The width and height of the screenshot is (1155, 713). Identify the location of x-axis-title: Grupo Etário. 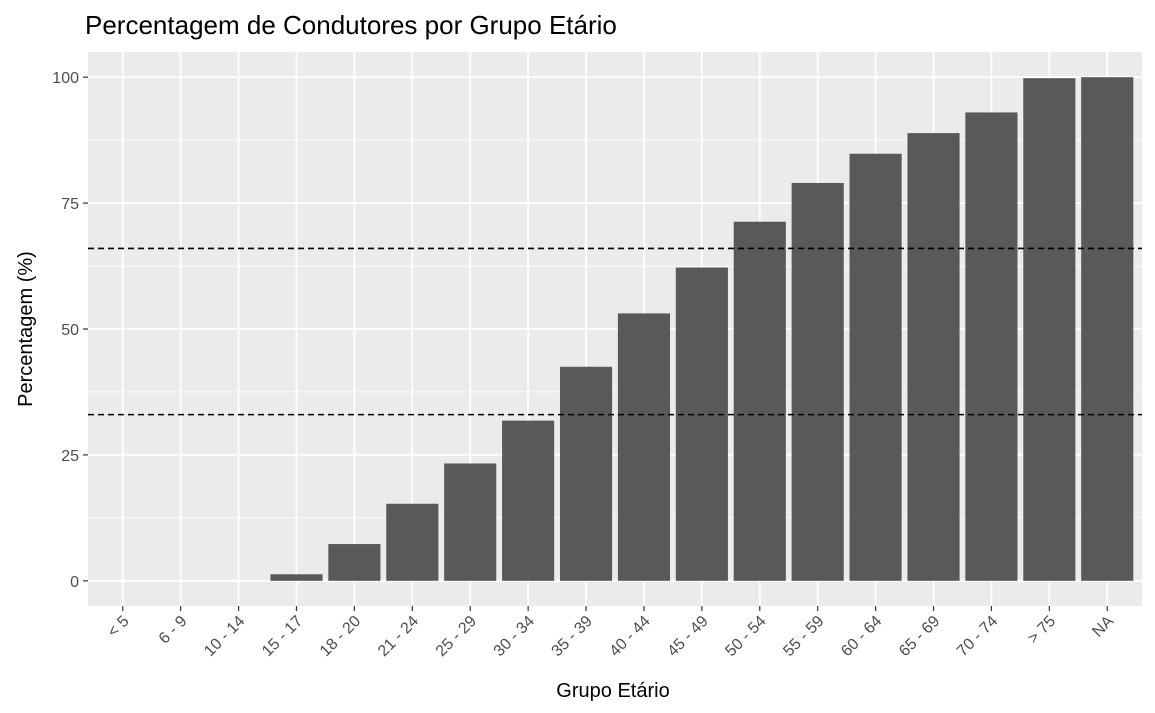
(612, 691).